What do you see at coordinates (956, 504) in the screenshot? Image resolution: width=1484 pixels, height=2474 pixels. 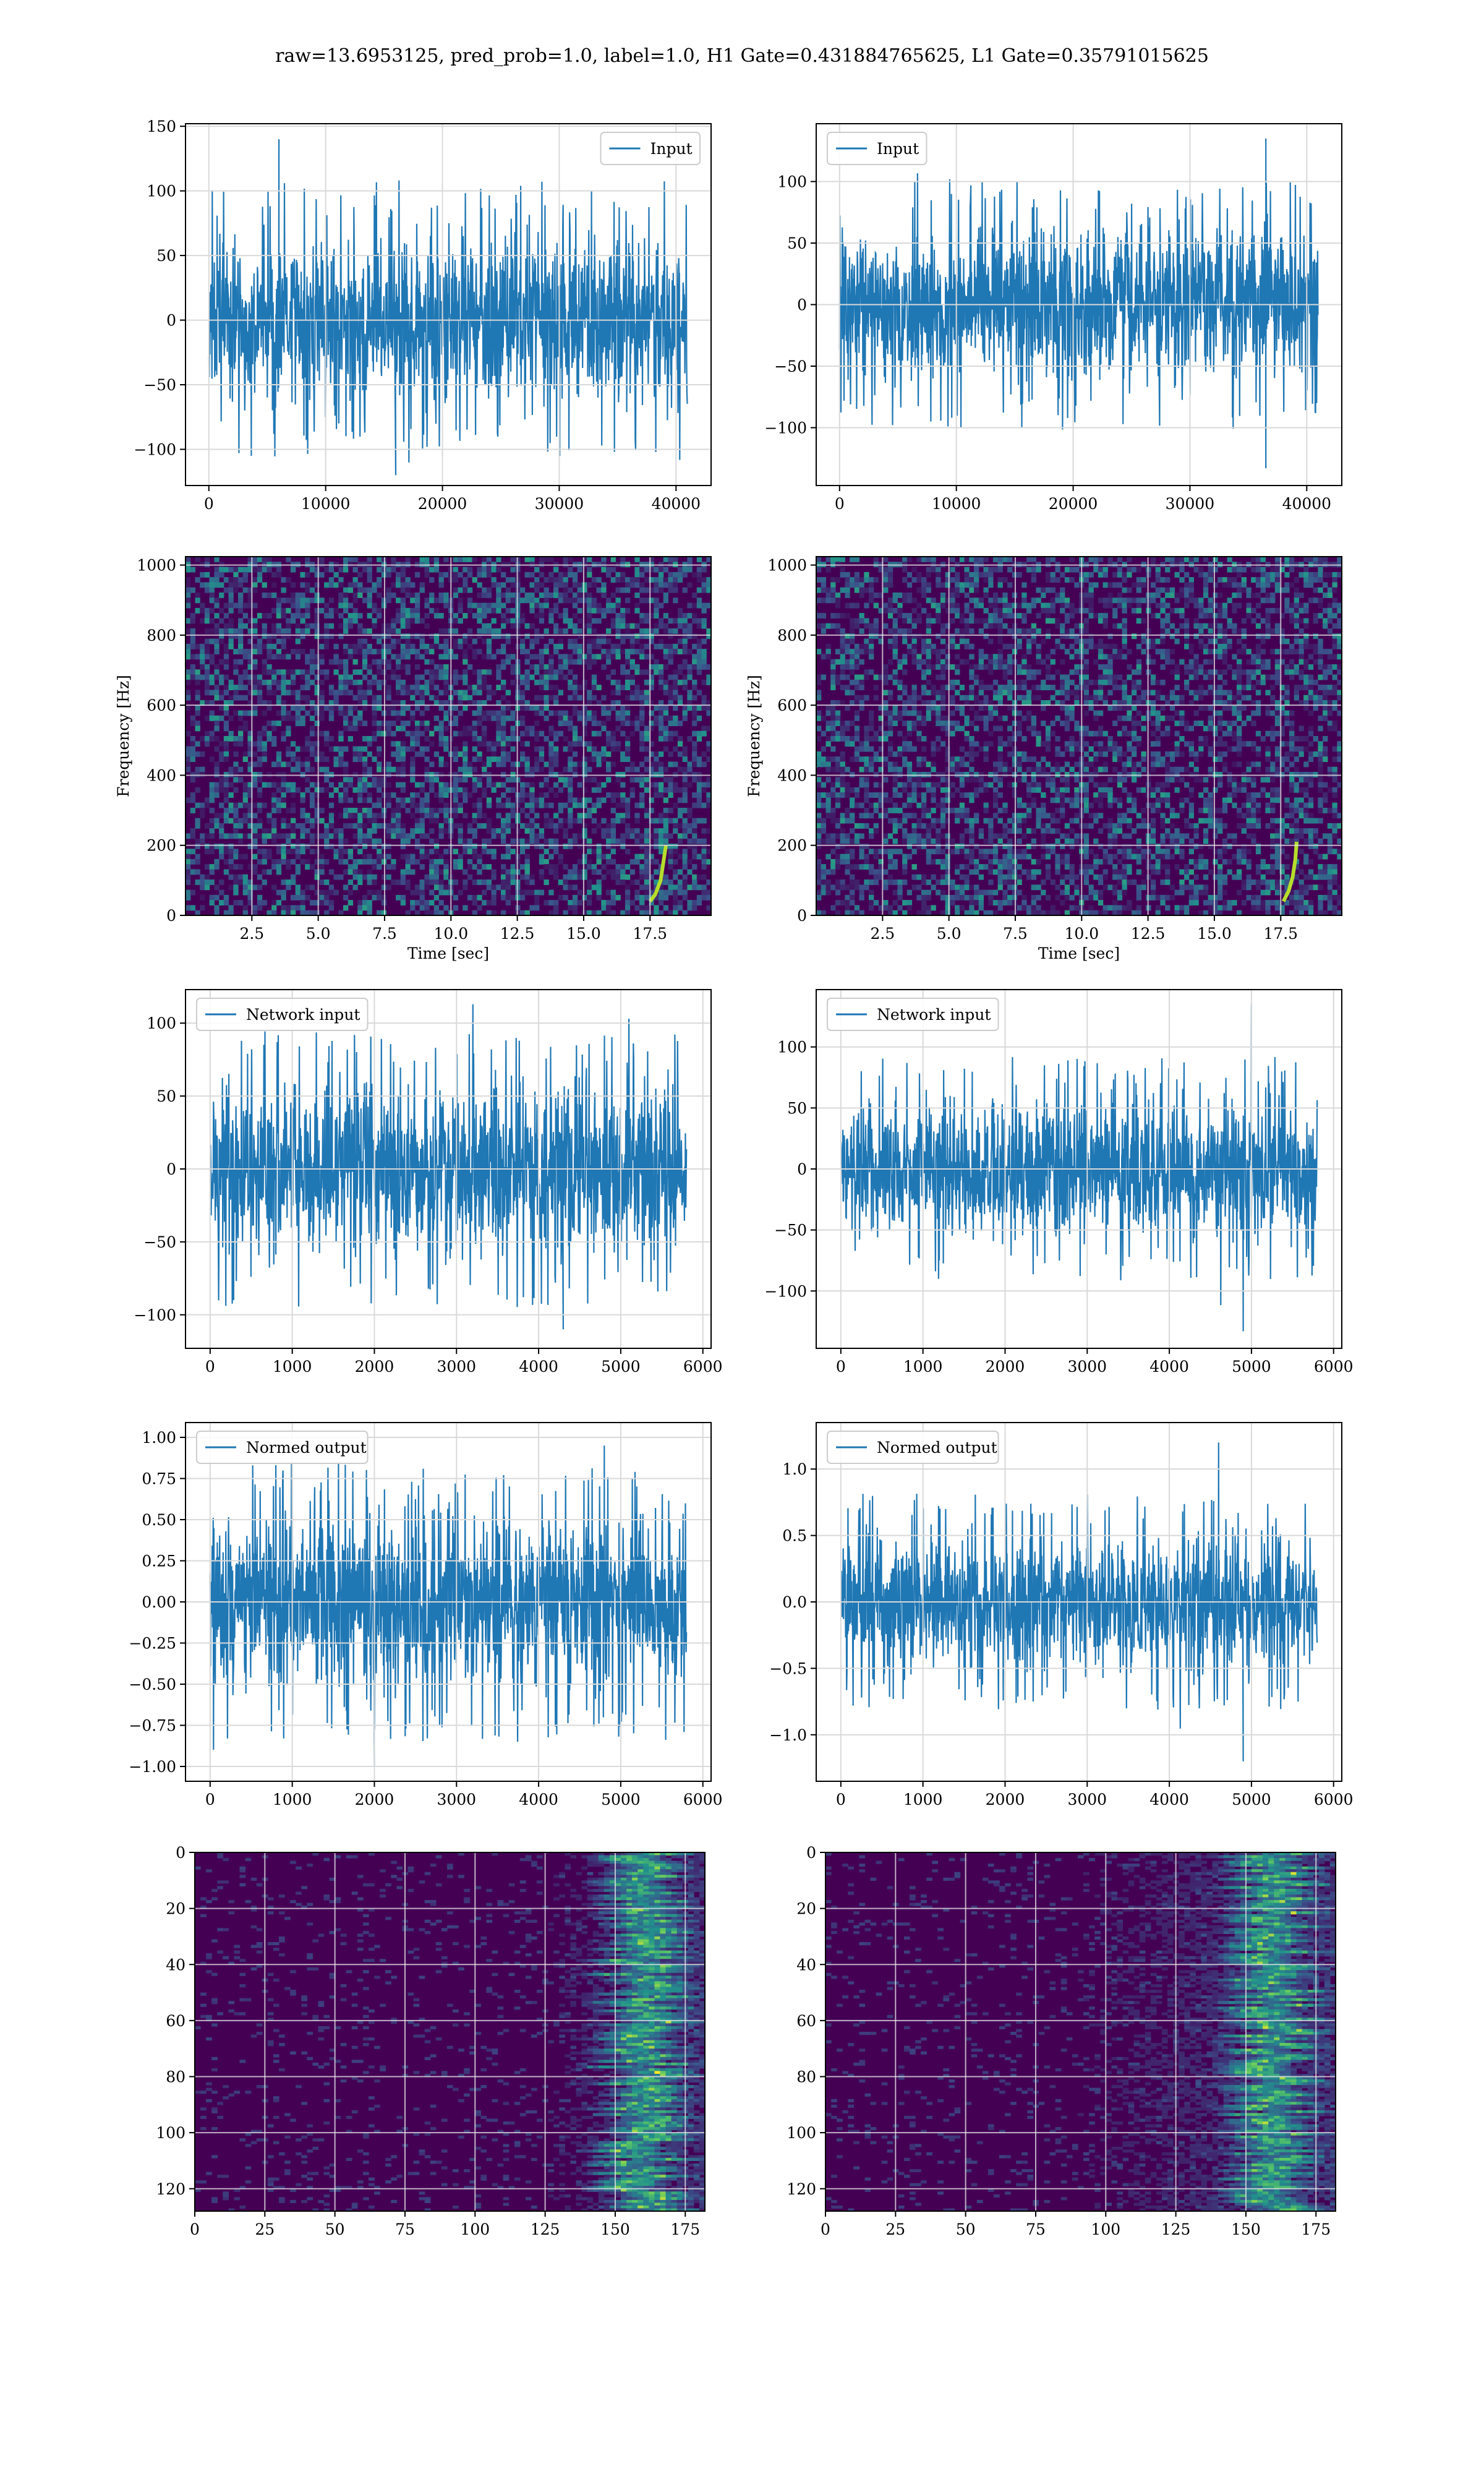 I see `x-tick-label: 10000` at bounding box center [956, 504].